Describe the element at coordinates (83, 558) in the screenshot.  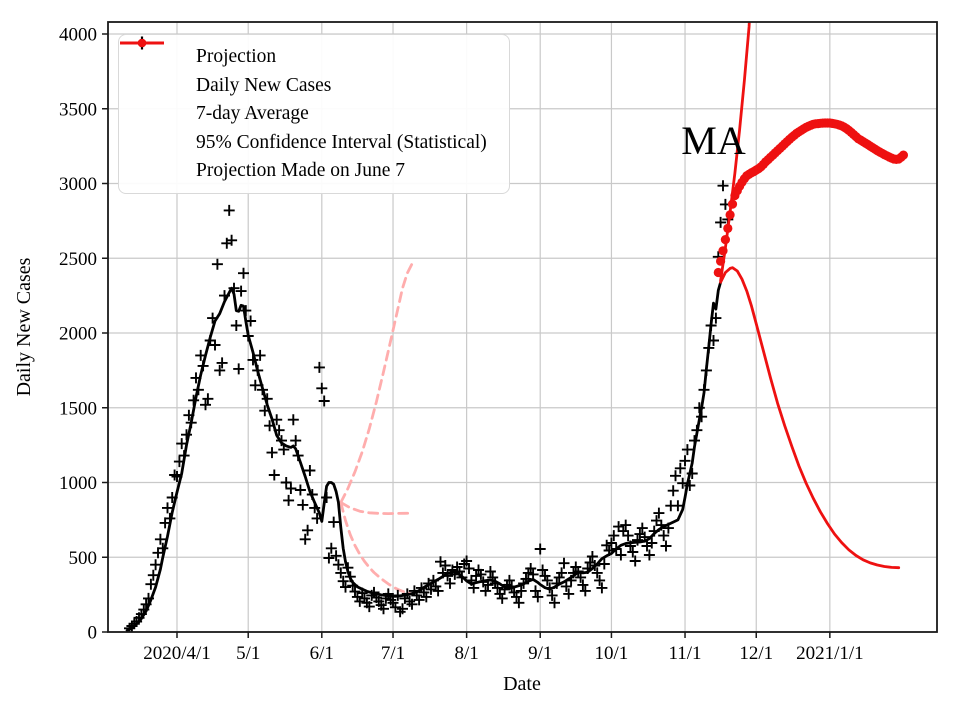
I see `y-tick-label: 500` at that location.